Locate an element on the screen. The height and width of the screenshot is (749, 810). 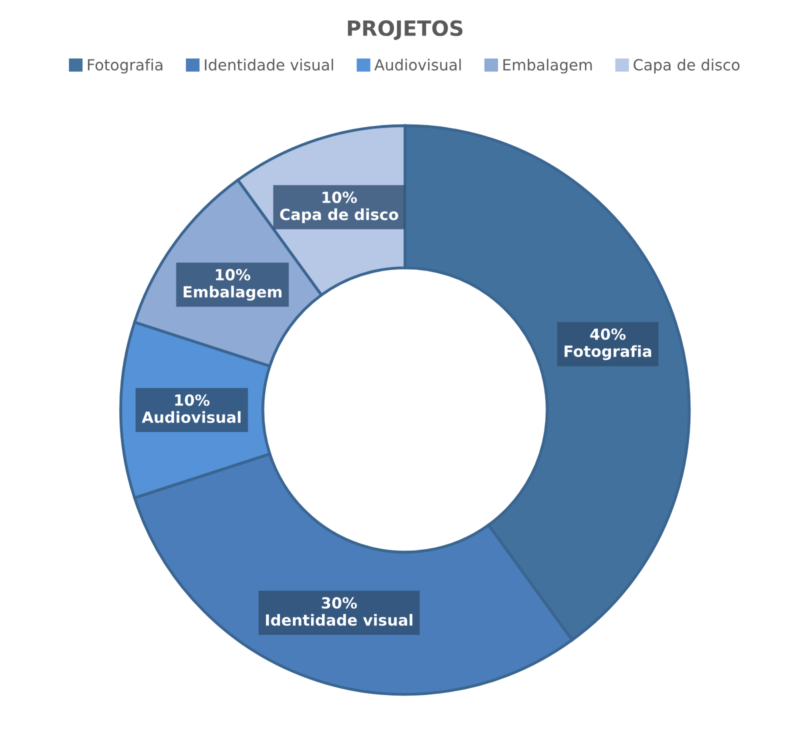
legend-label: Embalagem is located at coordinates (547, 66).